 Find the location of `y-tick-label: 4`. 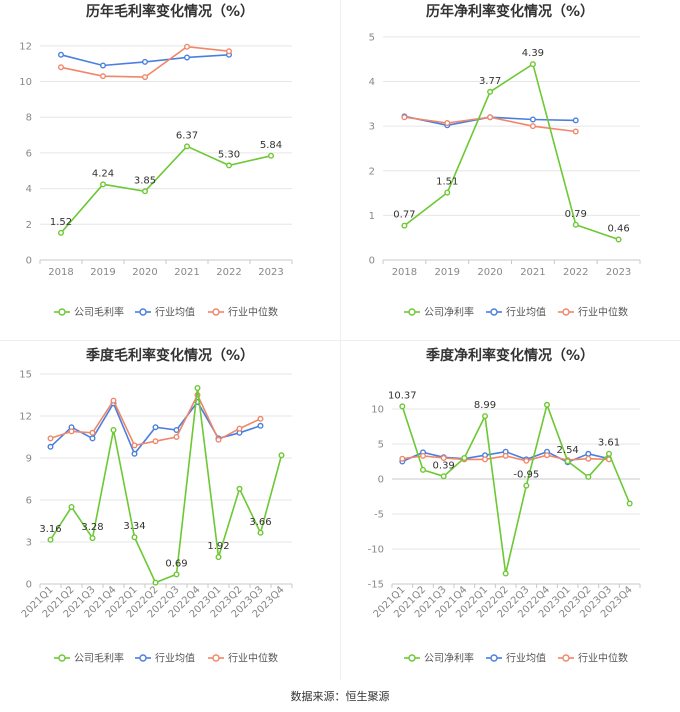

y-tick-label: 4 is located at coordinates (29, 189).